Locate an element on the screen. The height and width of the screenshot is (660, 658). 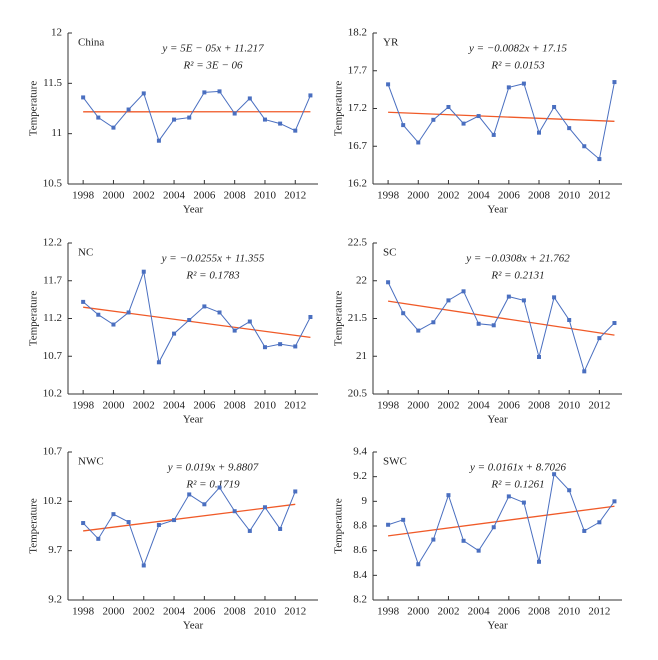
panel-title: China is located at coordinates (91, 43).